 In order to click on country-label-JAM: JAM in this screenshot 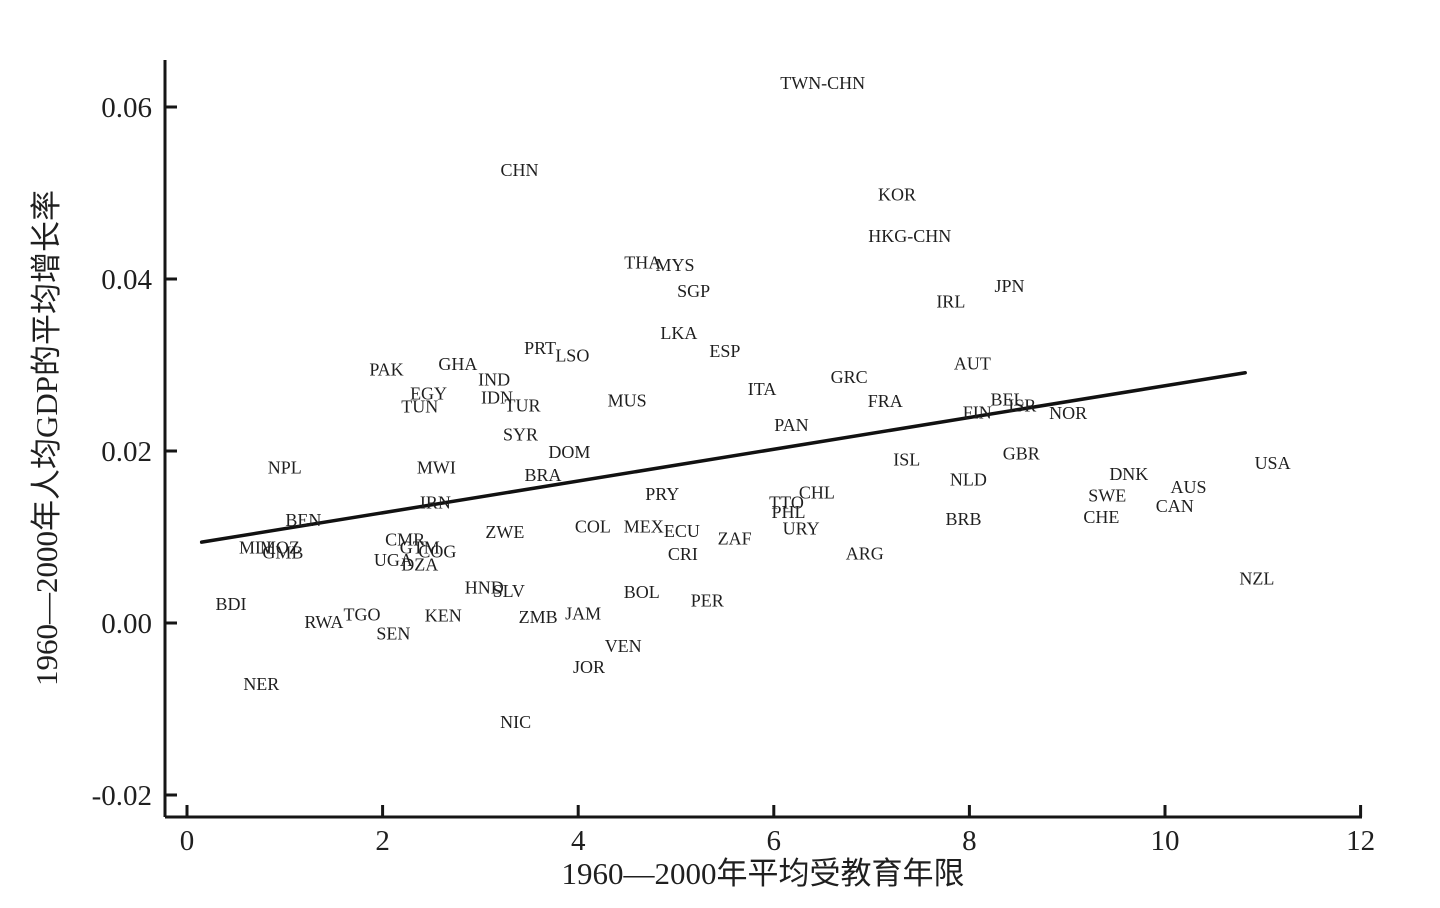, I will do `click(583, 614)`.